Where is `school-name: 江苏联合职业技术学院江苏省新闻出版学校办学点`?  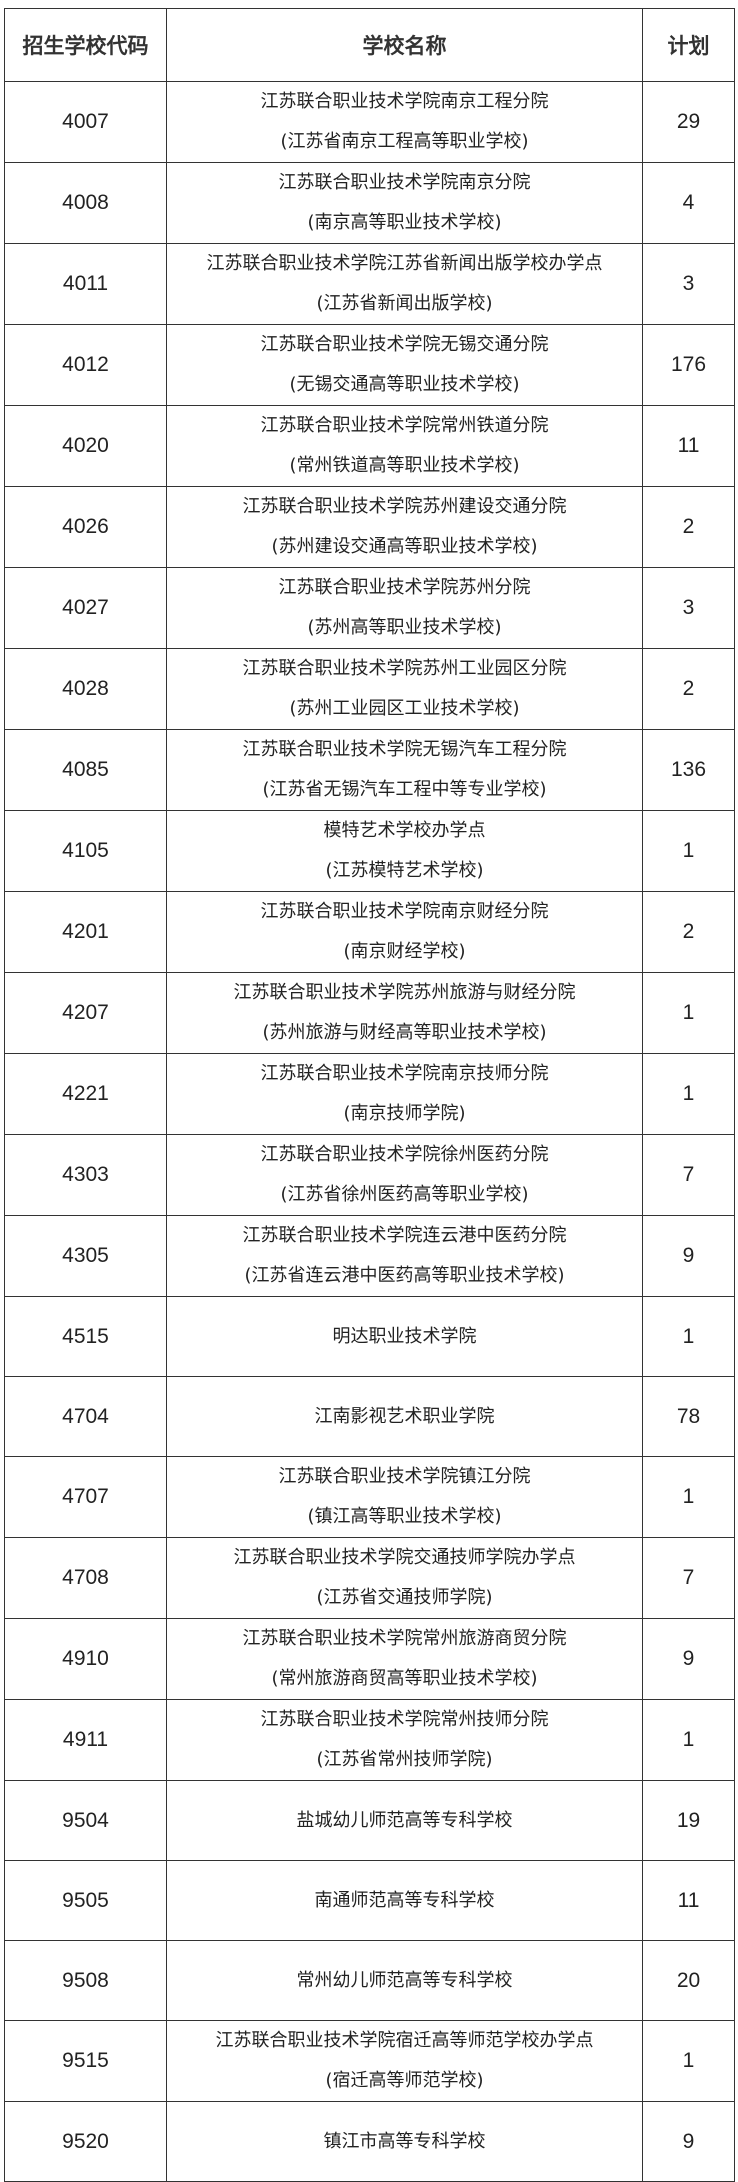
school-name: 江苏联合职业技术学院江苏省新闻出版学校办学点 is located at coordinates (404, 263).